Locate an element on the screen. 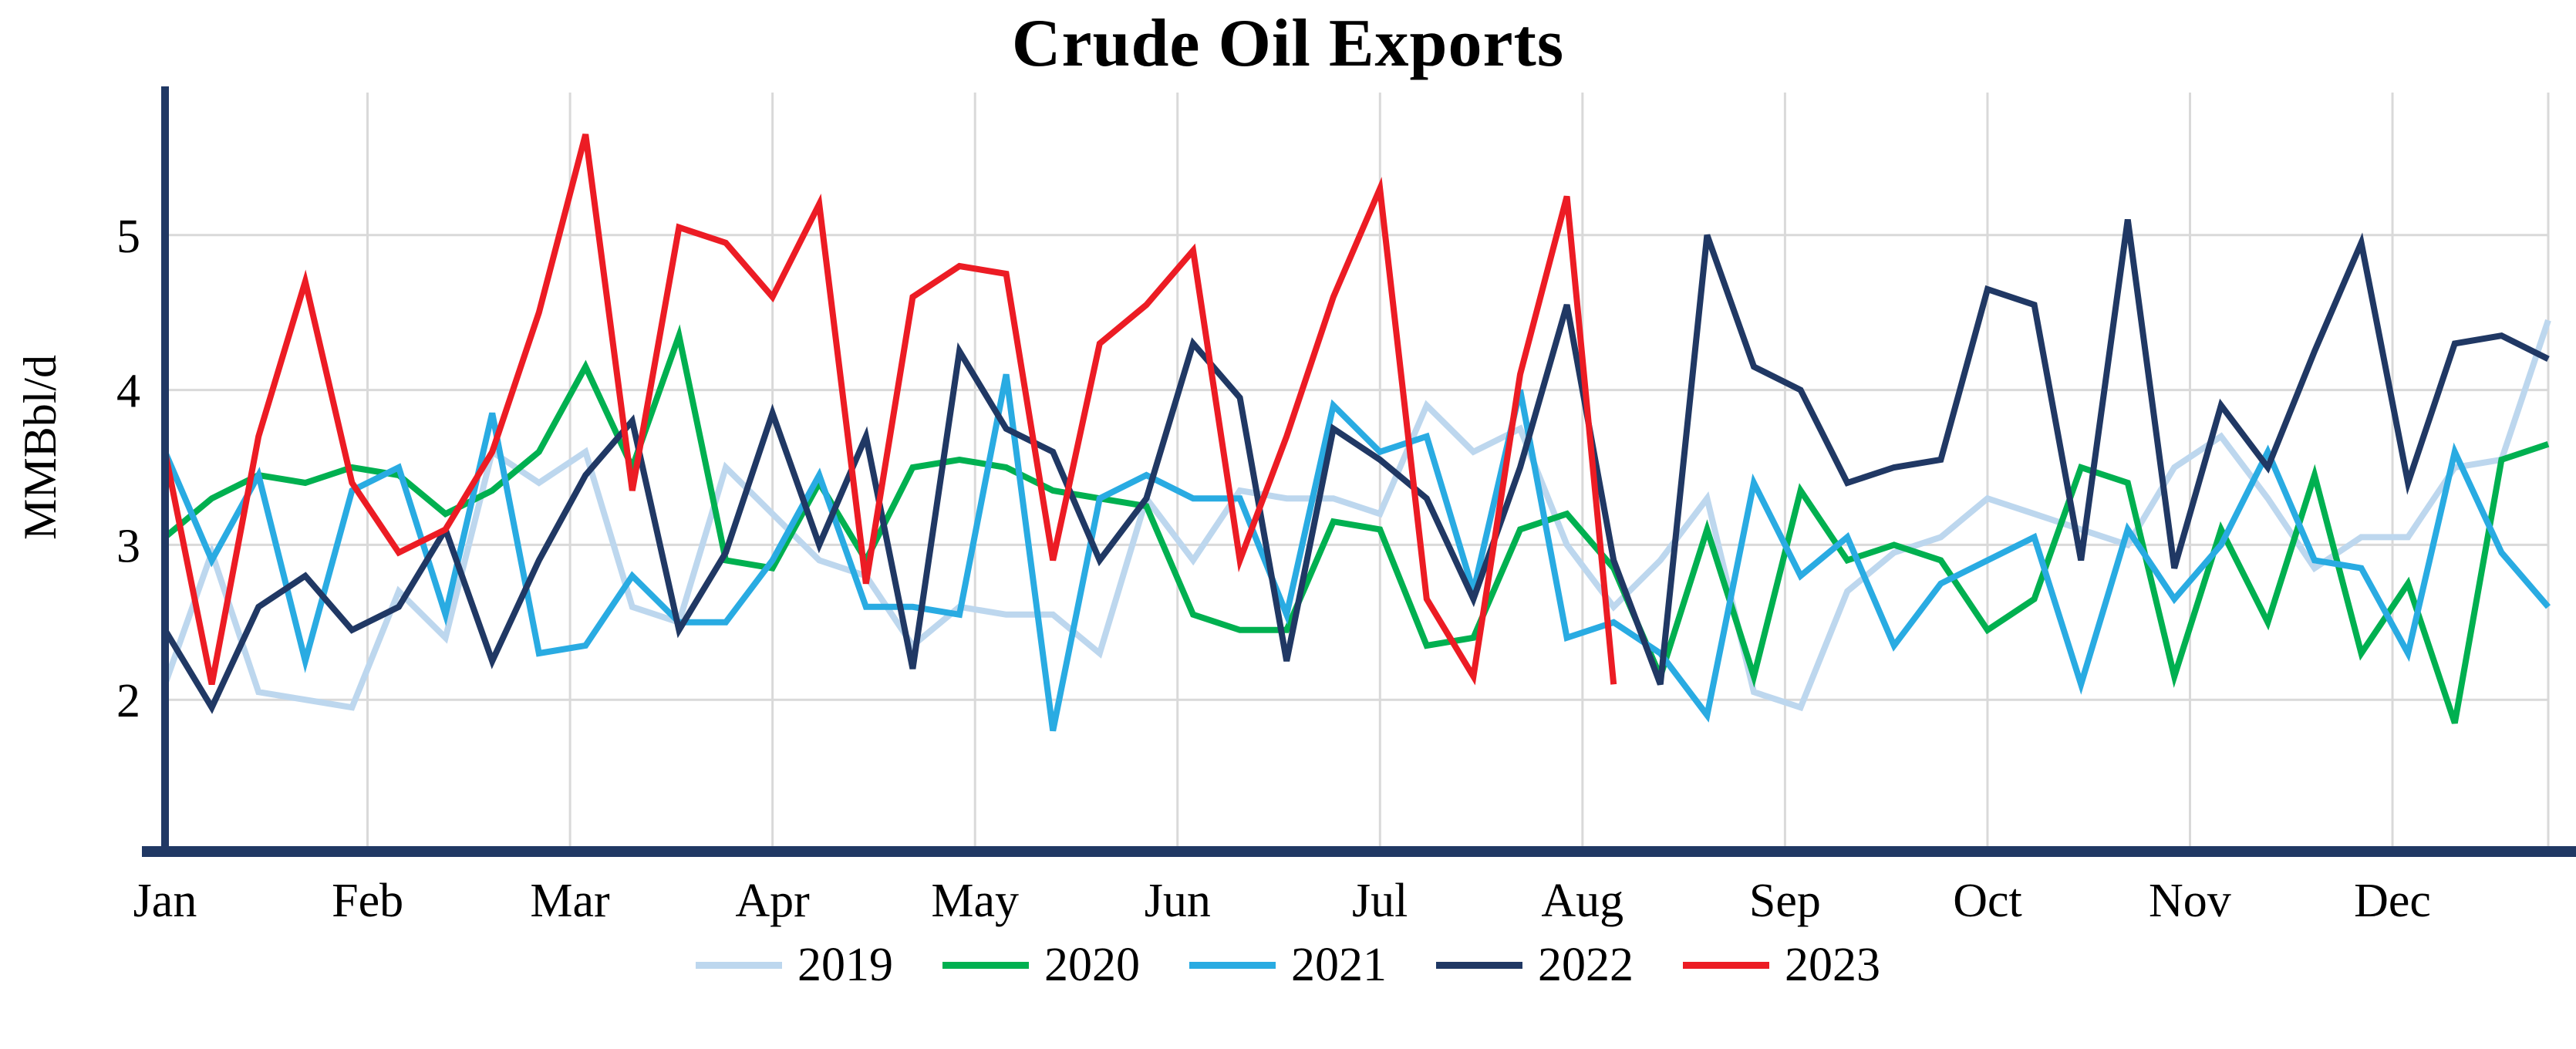 Image resolution: width=2576 pixels, height=1049 pixels. chart-title: Crude Oil Exports is located at coordinates (1288, 43).